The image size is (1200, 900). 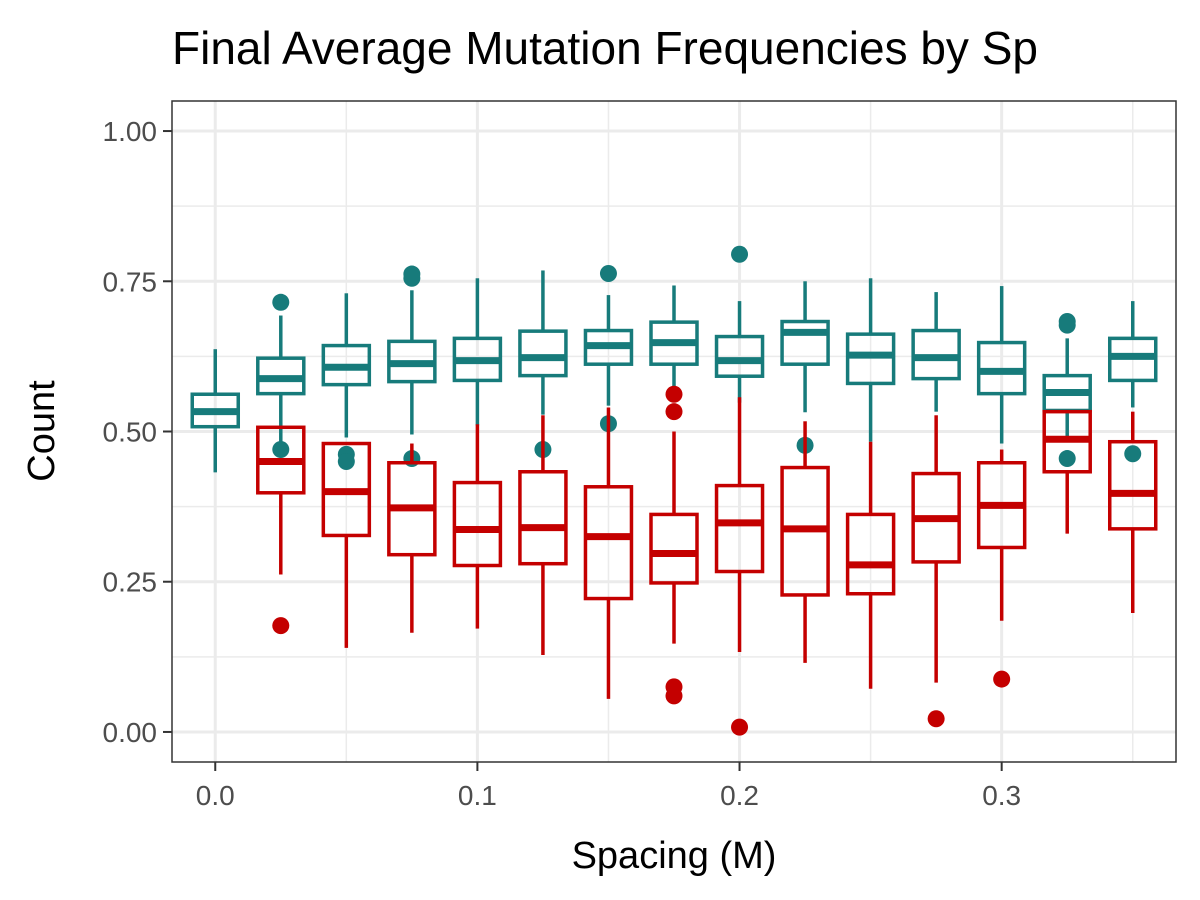 I want to click on x-tick-label: 0.3, so click(x=1001, y=795).